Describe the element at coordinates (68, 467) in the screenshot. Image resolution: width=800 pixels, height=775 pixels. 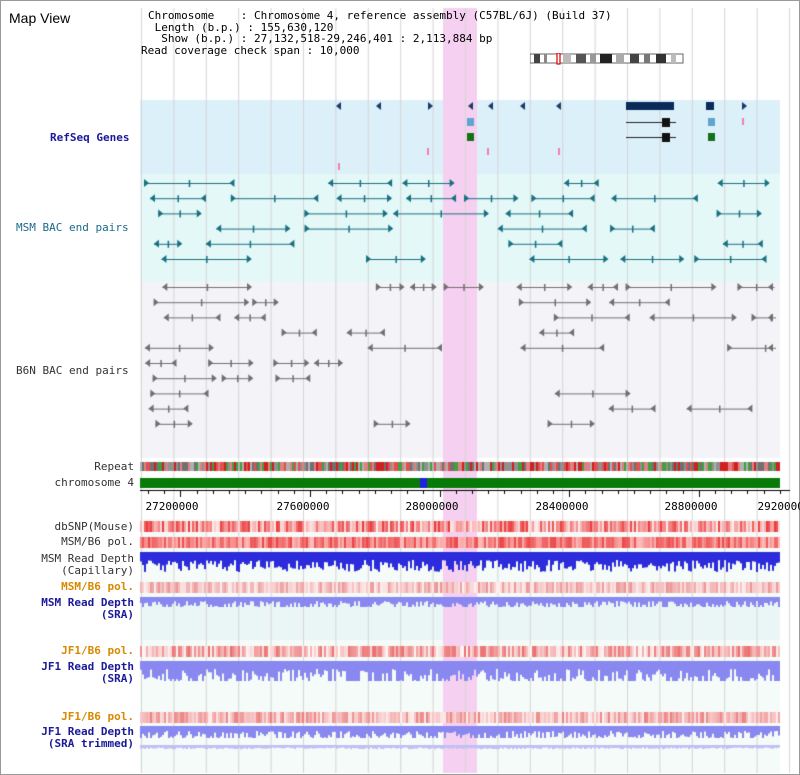
I see `track-label-repeat: Repeat` at that location.